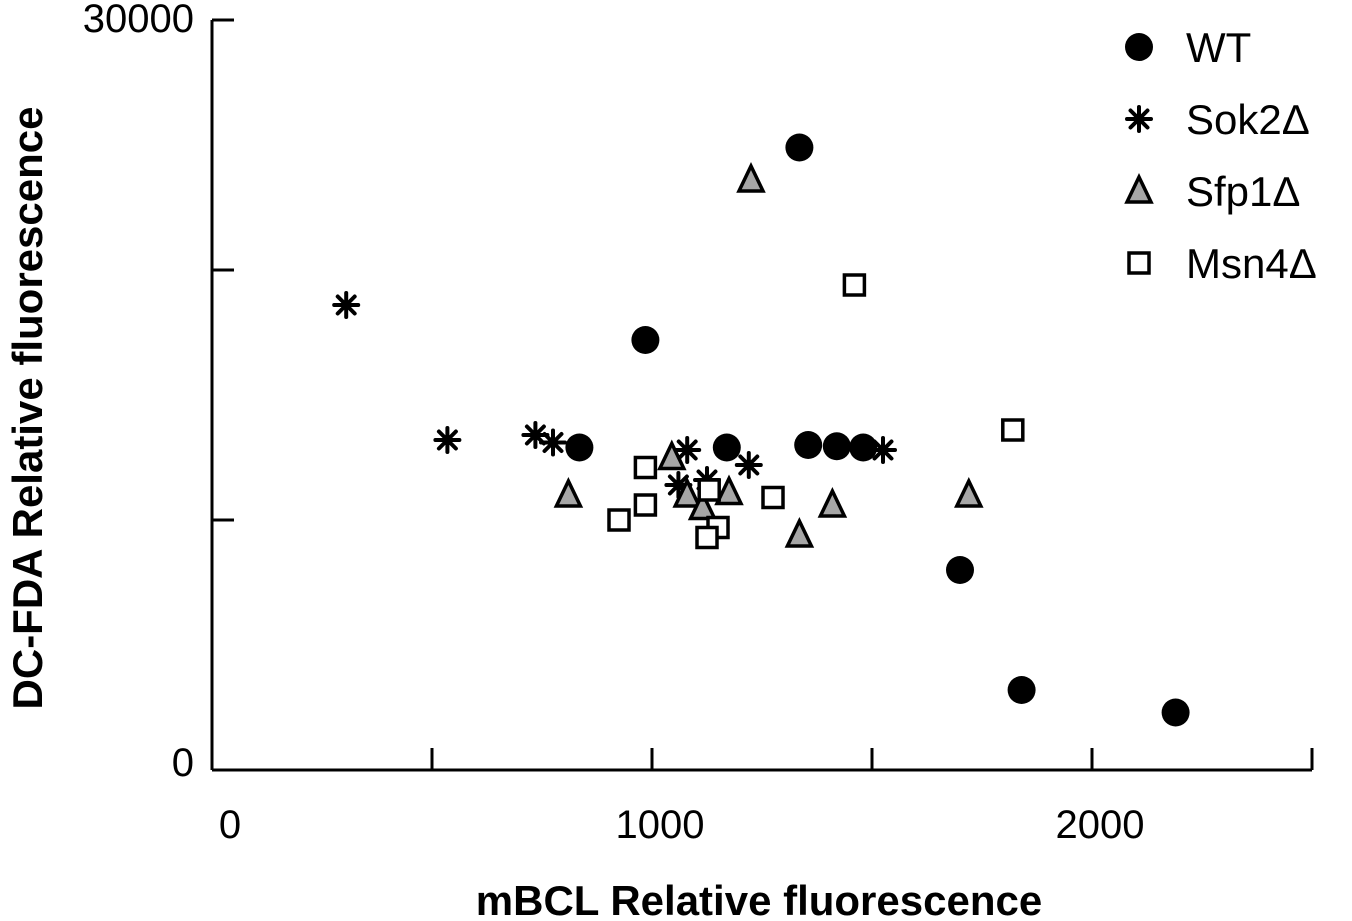 The height and width of the screenshot is (921, 1352). What do you see at coordinates (1100, 825) in the screenshot?
I see `x-tick-label: 2000` at bounding box center [1100, 825].